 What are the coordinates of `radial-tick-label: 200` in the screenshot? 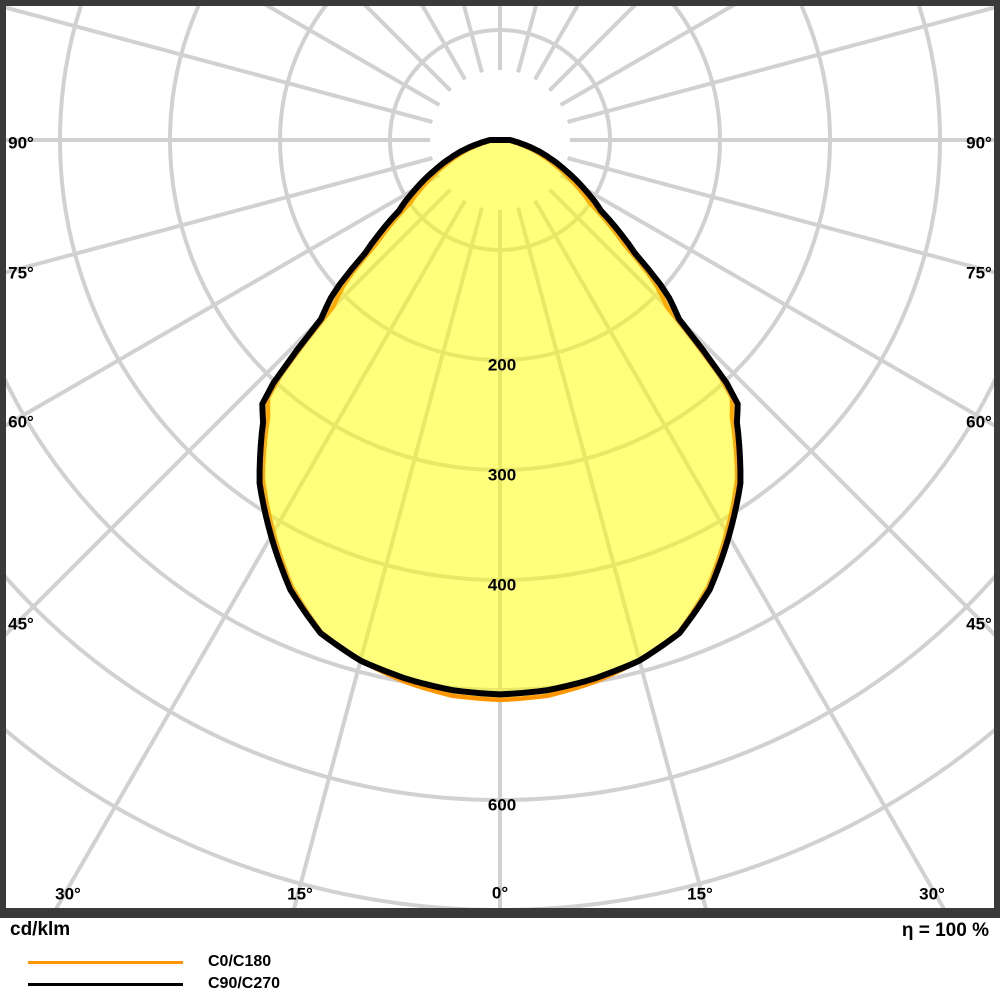 It's located at (502, 365).